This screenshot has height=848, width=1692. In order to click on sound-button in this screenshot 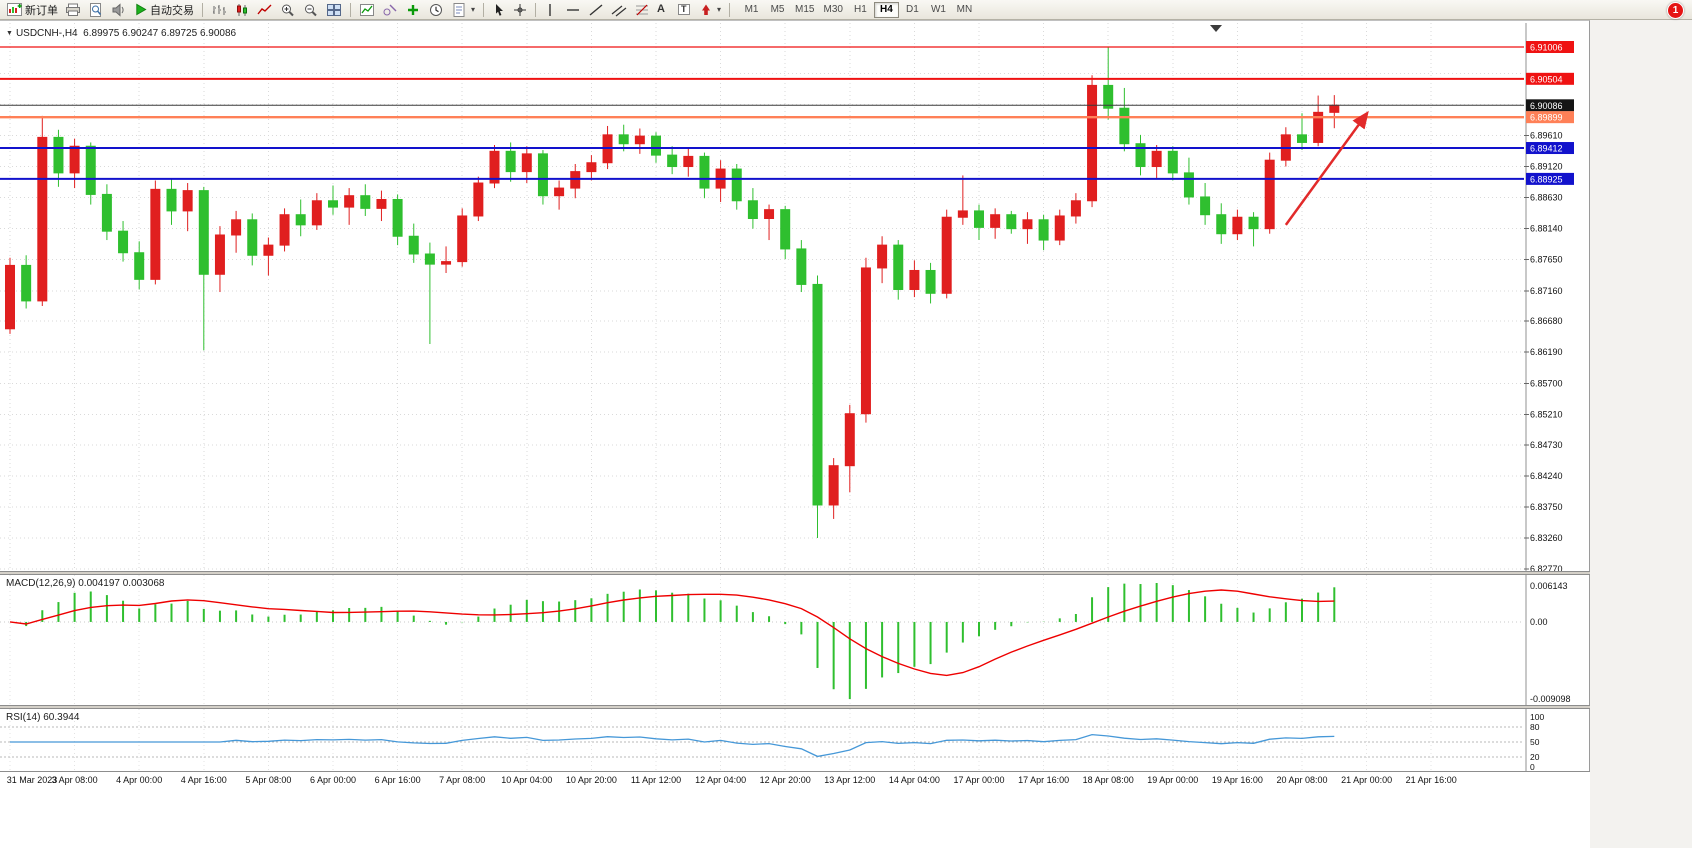, I will do `click(119, 10)`.